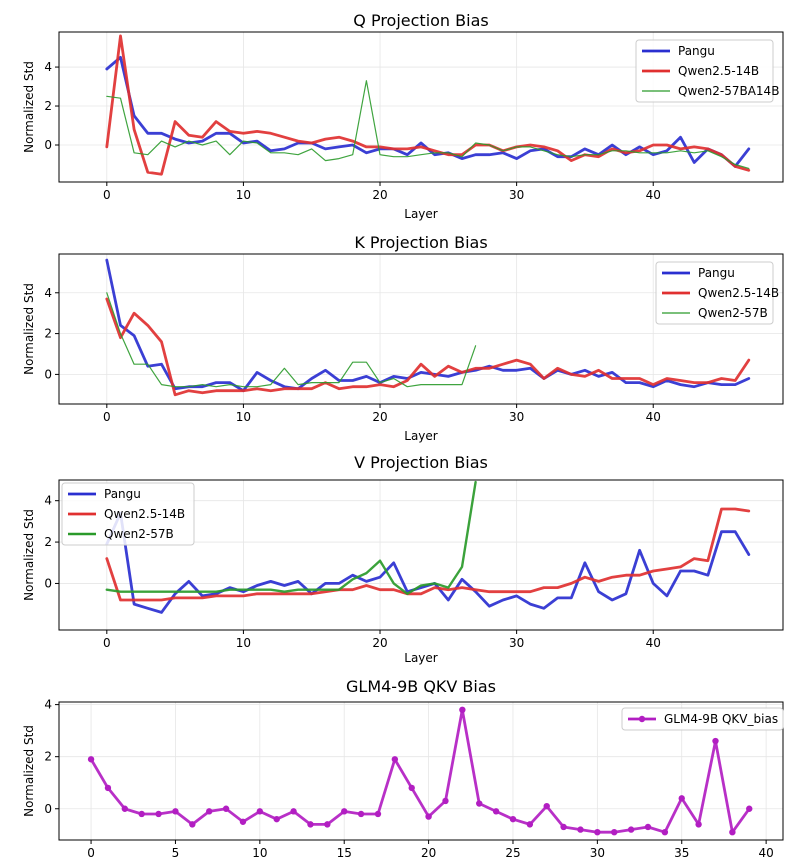 The image size is (800, 867). What do you see at coordinates (721, 719) in the screenshot?
I see `legend-label: GLM4-9B QKV_bias` at bounding box center [721, 719].